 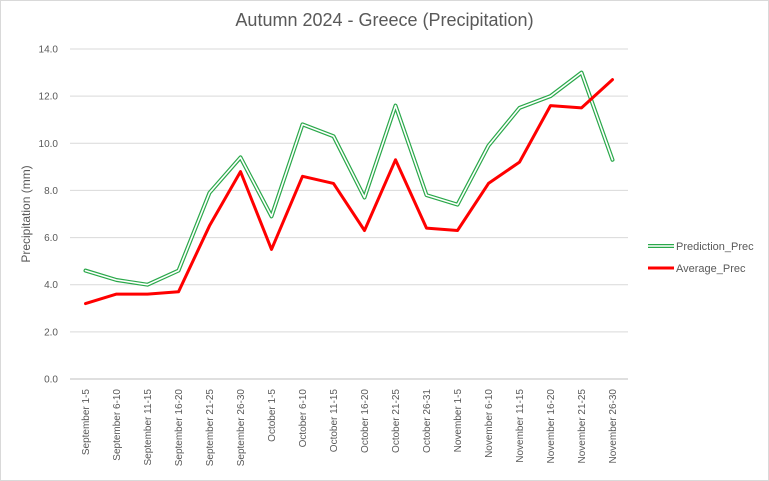 What do you see at coordinates (51, 238) in the screenshot?
I see `y-tick-label: 6.0` at bounding box center [51, 238].